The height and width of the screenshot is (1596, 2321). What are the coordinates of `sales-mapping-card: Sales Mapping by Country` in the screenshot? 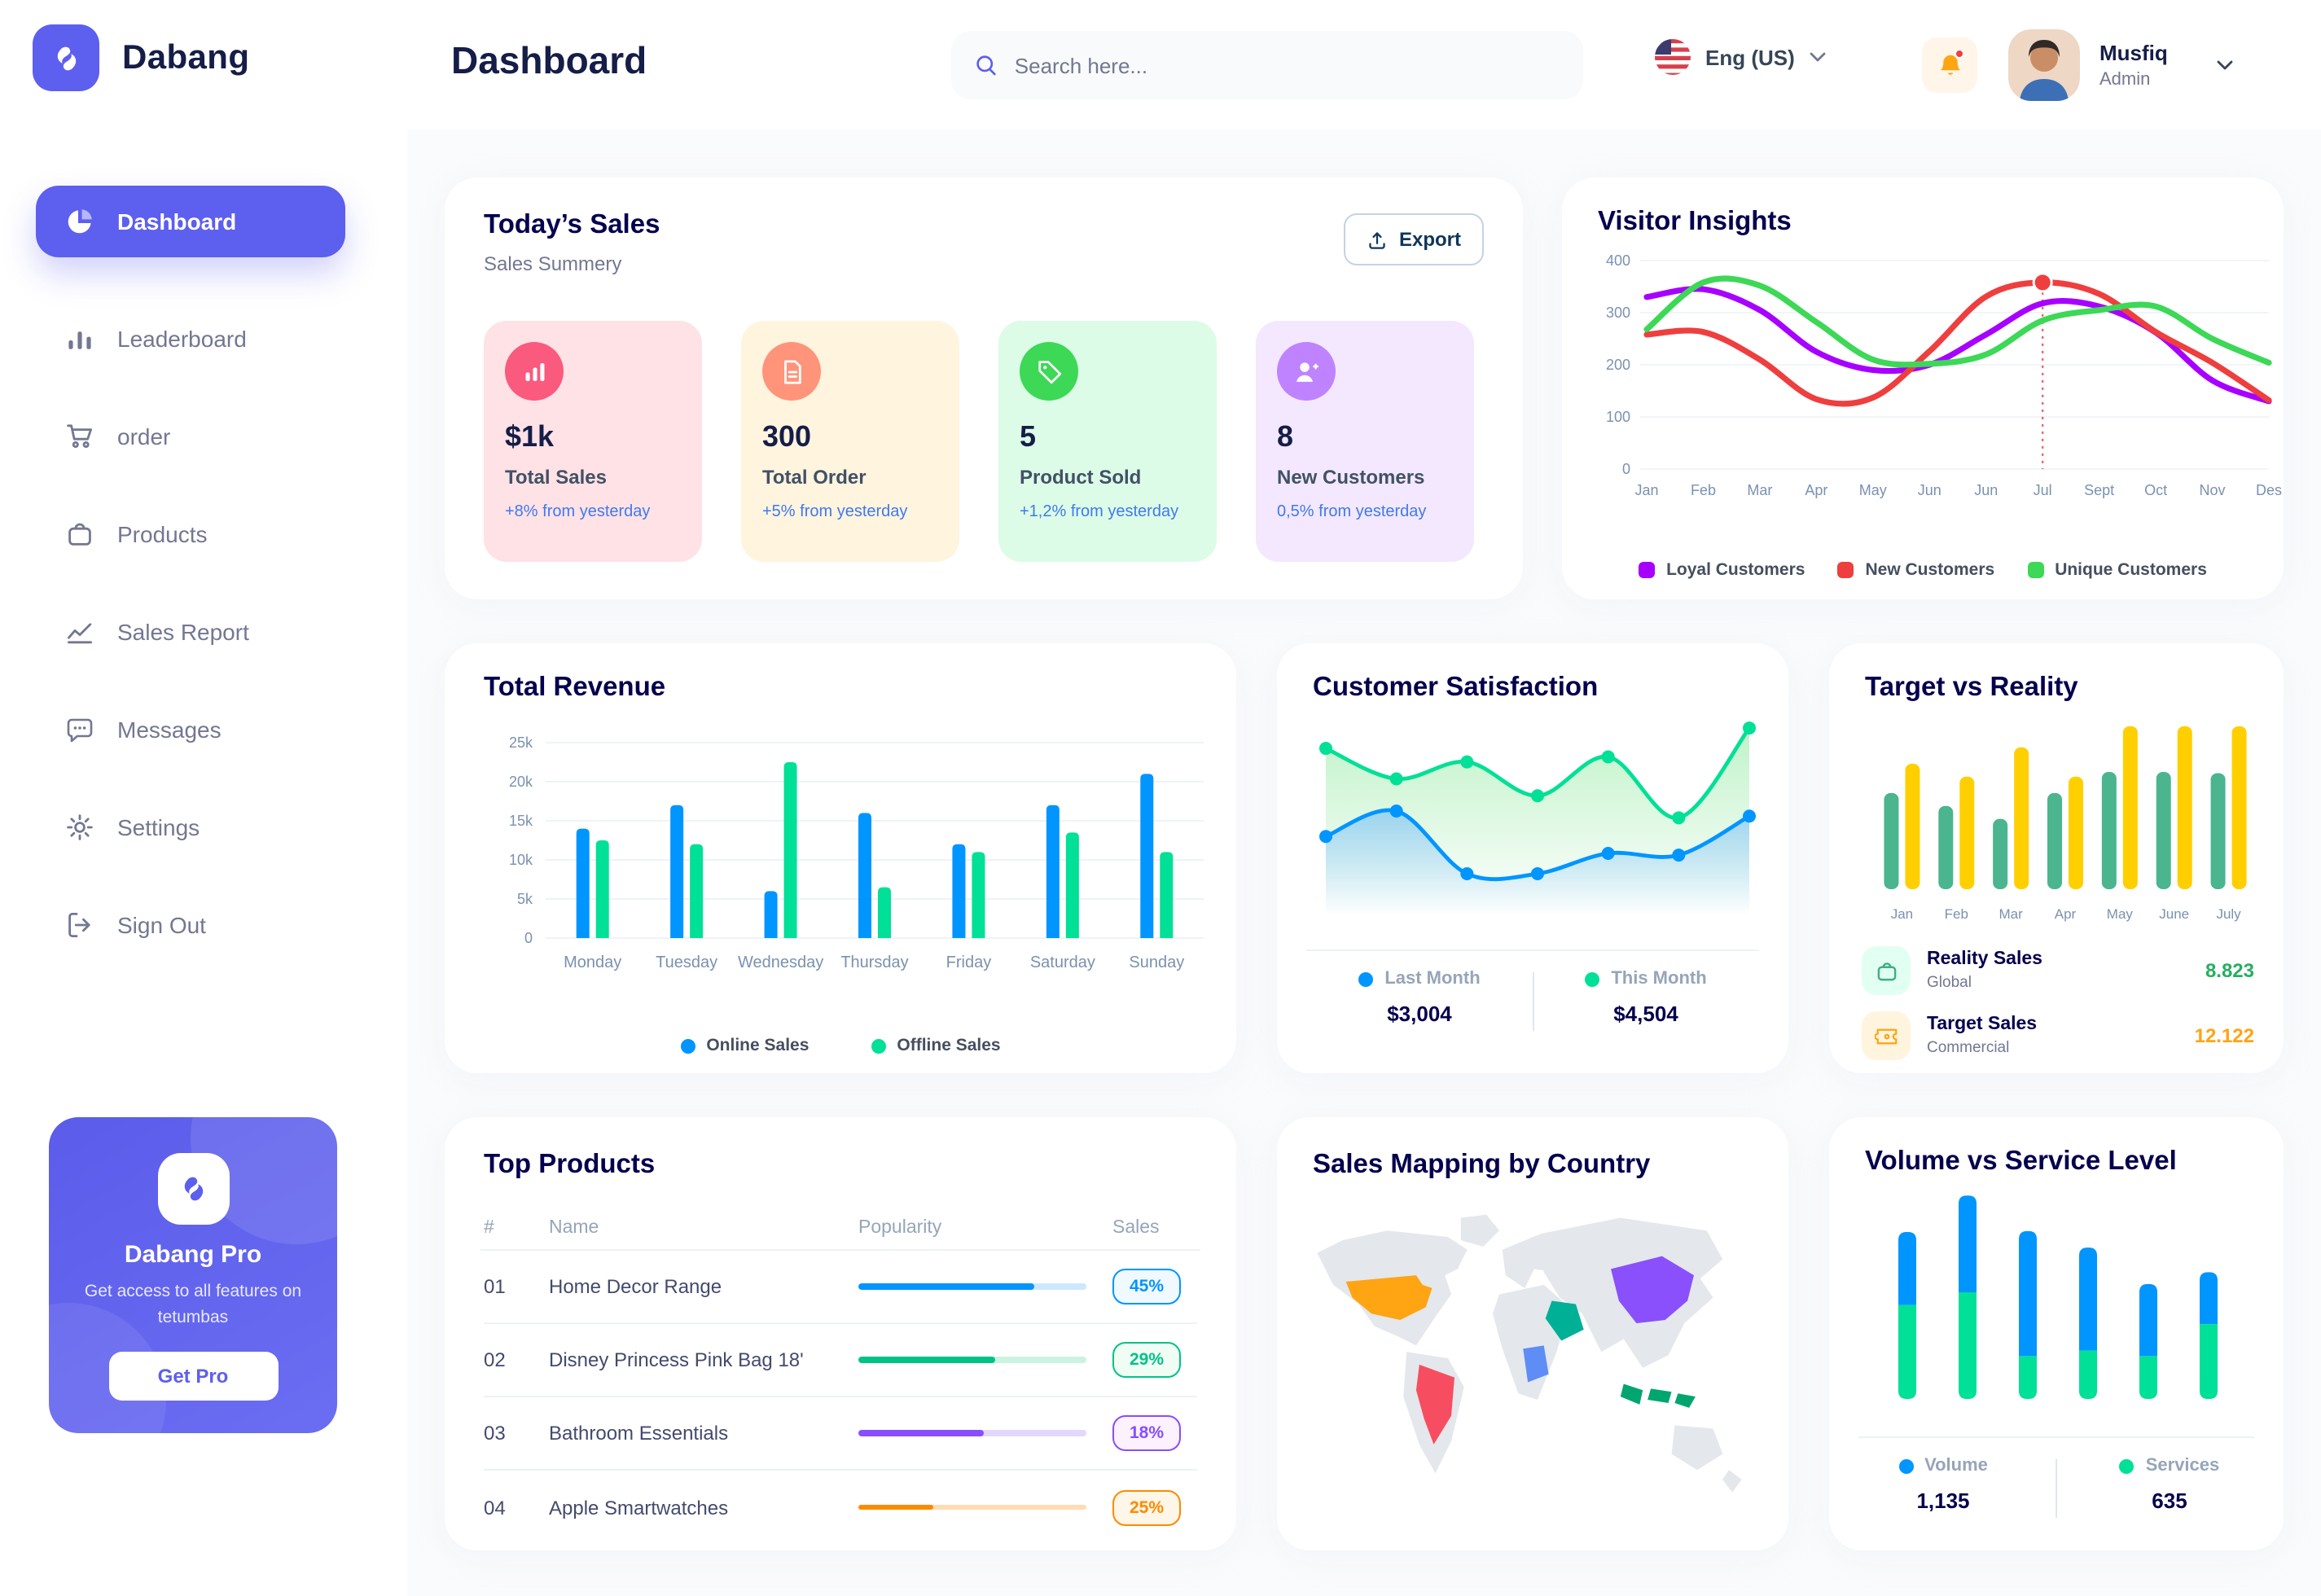 It's located at (1532, 1333).